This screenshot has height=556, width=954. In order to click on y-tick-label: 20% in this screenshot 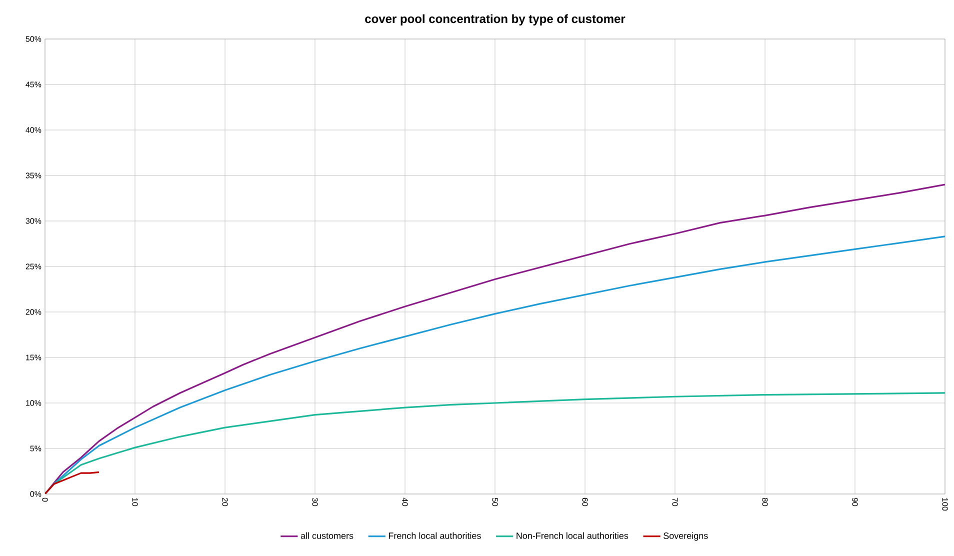, I will do `click(34, 312)`.